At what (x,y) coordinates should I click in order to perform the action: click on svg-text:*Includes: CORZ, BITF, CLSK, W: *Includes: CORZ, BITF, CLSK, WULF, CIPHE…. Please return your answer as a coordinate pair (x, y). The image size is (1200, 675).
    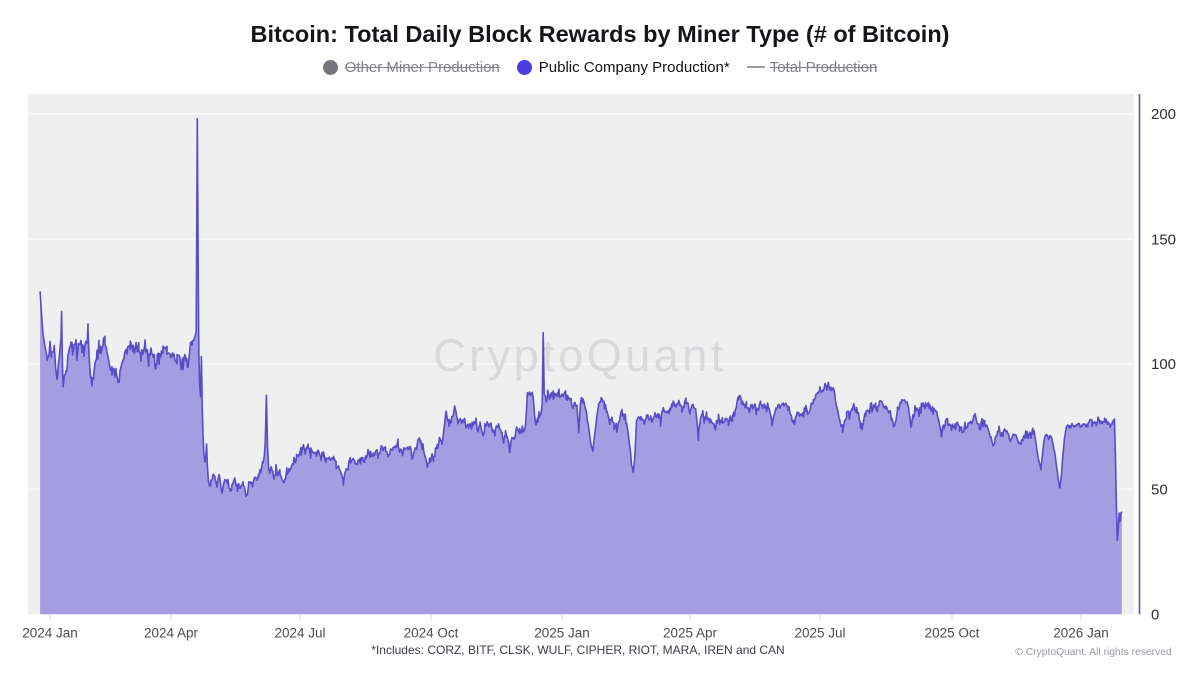
    Looking at the image, I should click on (577, 650).